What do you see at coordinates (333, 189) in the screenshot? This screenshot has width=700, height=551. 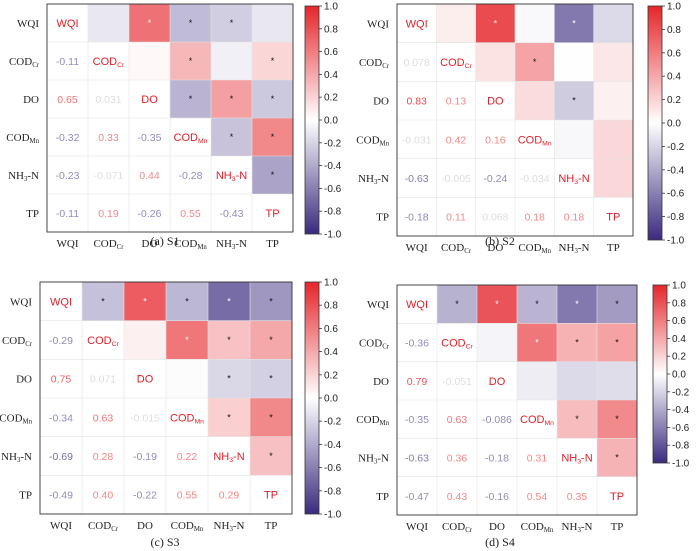 I see `colorbar-tick-label: -0.6` at bounding box center [333, 189].